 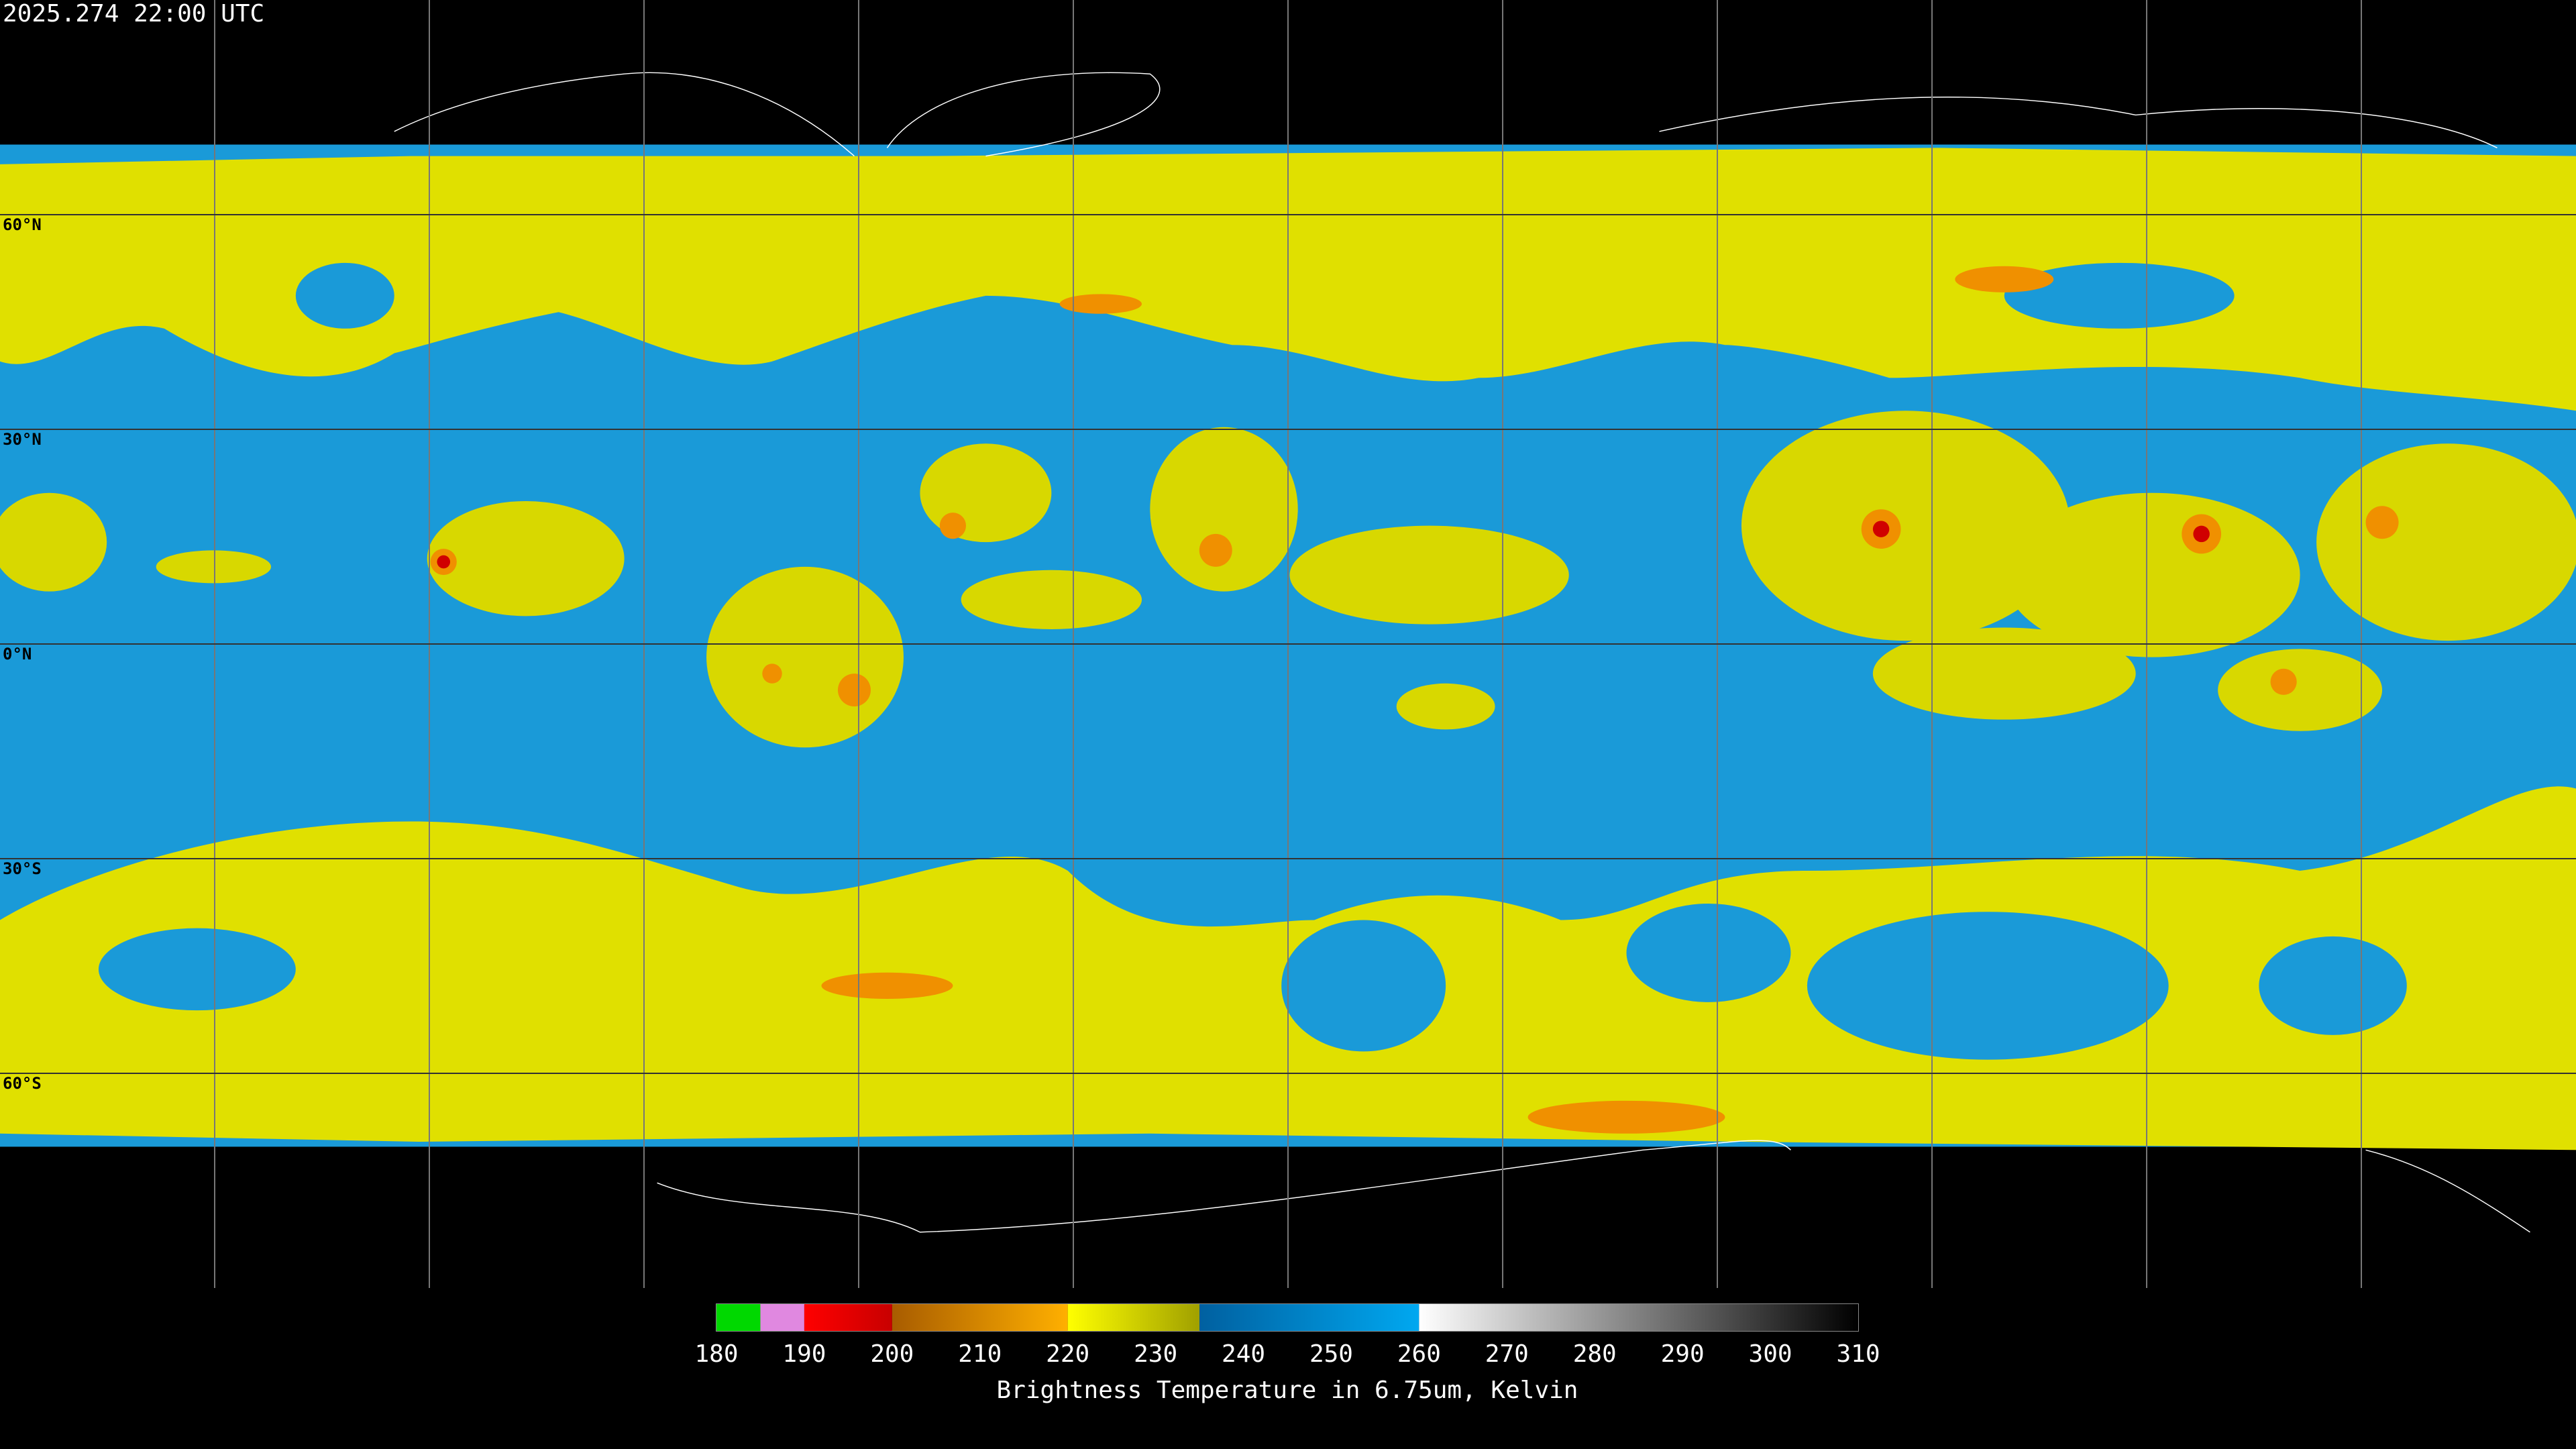 What do you see at coordinates (1243, 1354) in the screenshot?
I see `colorbar-tick-label: 240` at bounding box center [1243, 1354].